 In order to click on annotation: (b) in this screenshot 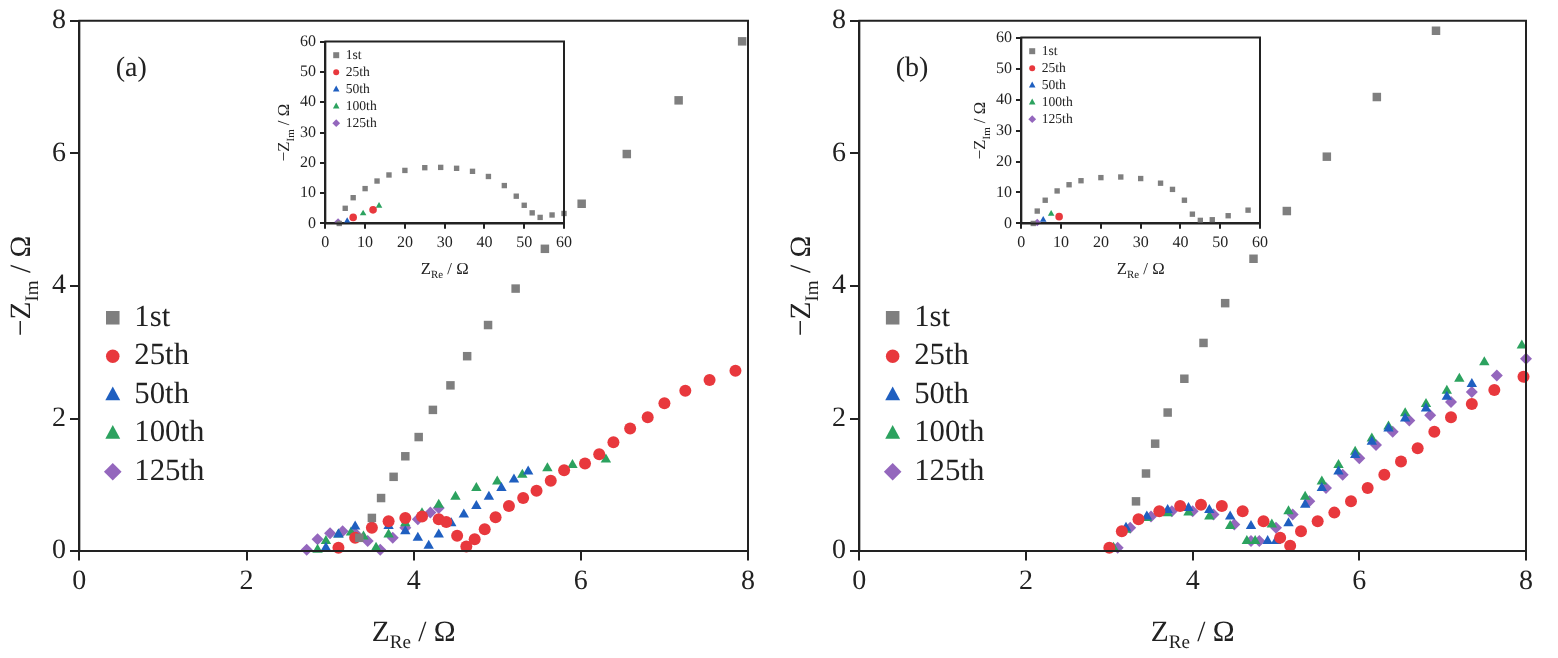, I will do `click(912, 68)`.